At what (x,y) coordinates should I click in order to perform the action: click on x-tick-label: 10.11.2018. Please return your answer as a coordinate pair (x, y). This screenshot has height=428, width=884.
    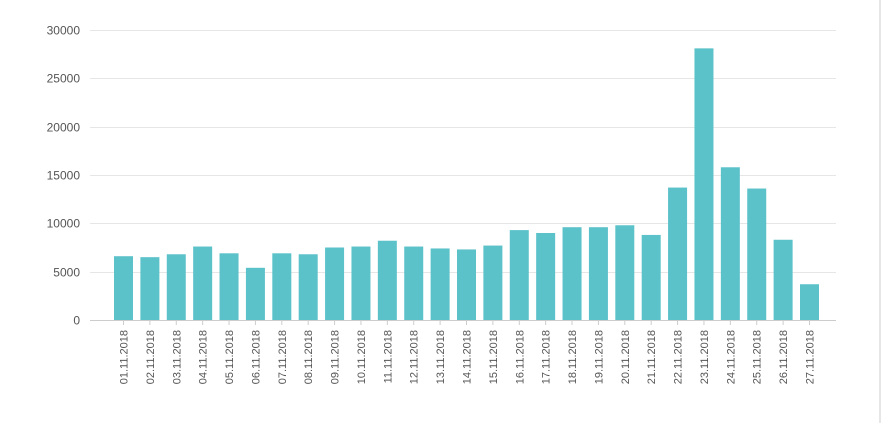
    Looking at the image, I should click on (362, 357).